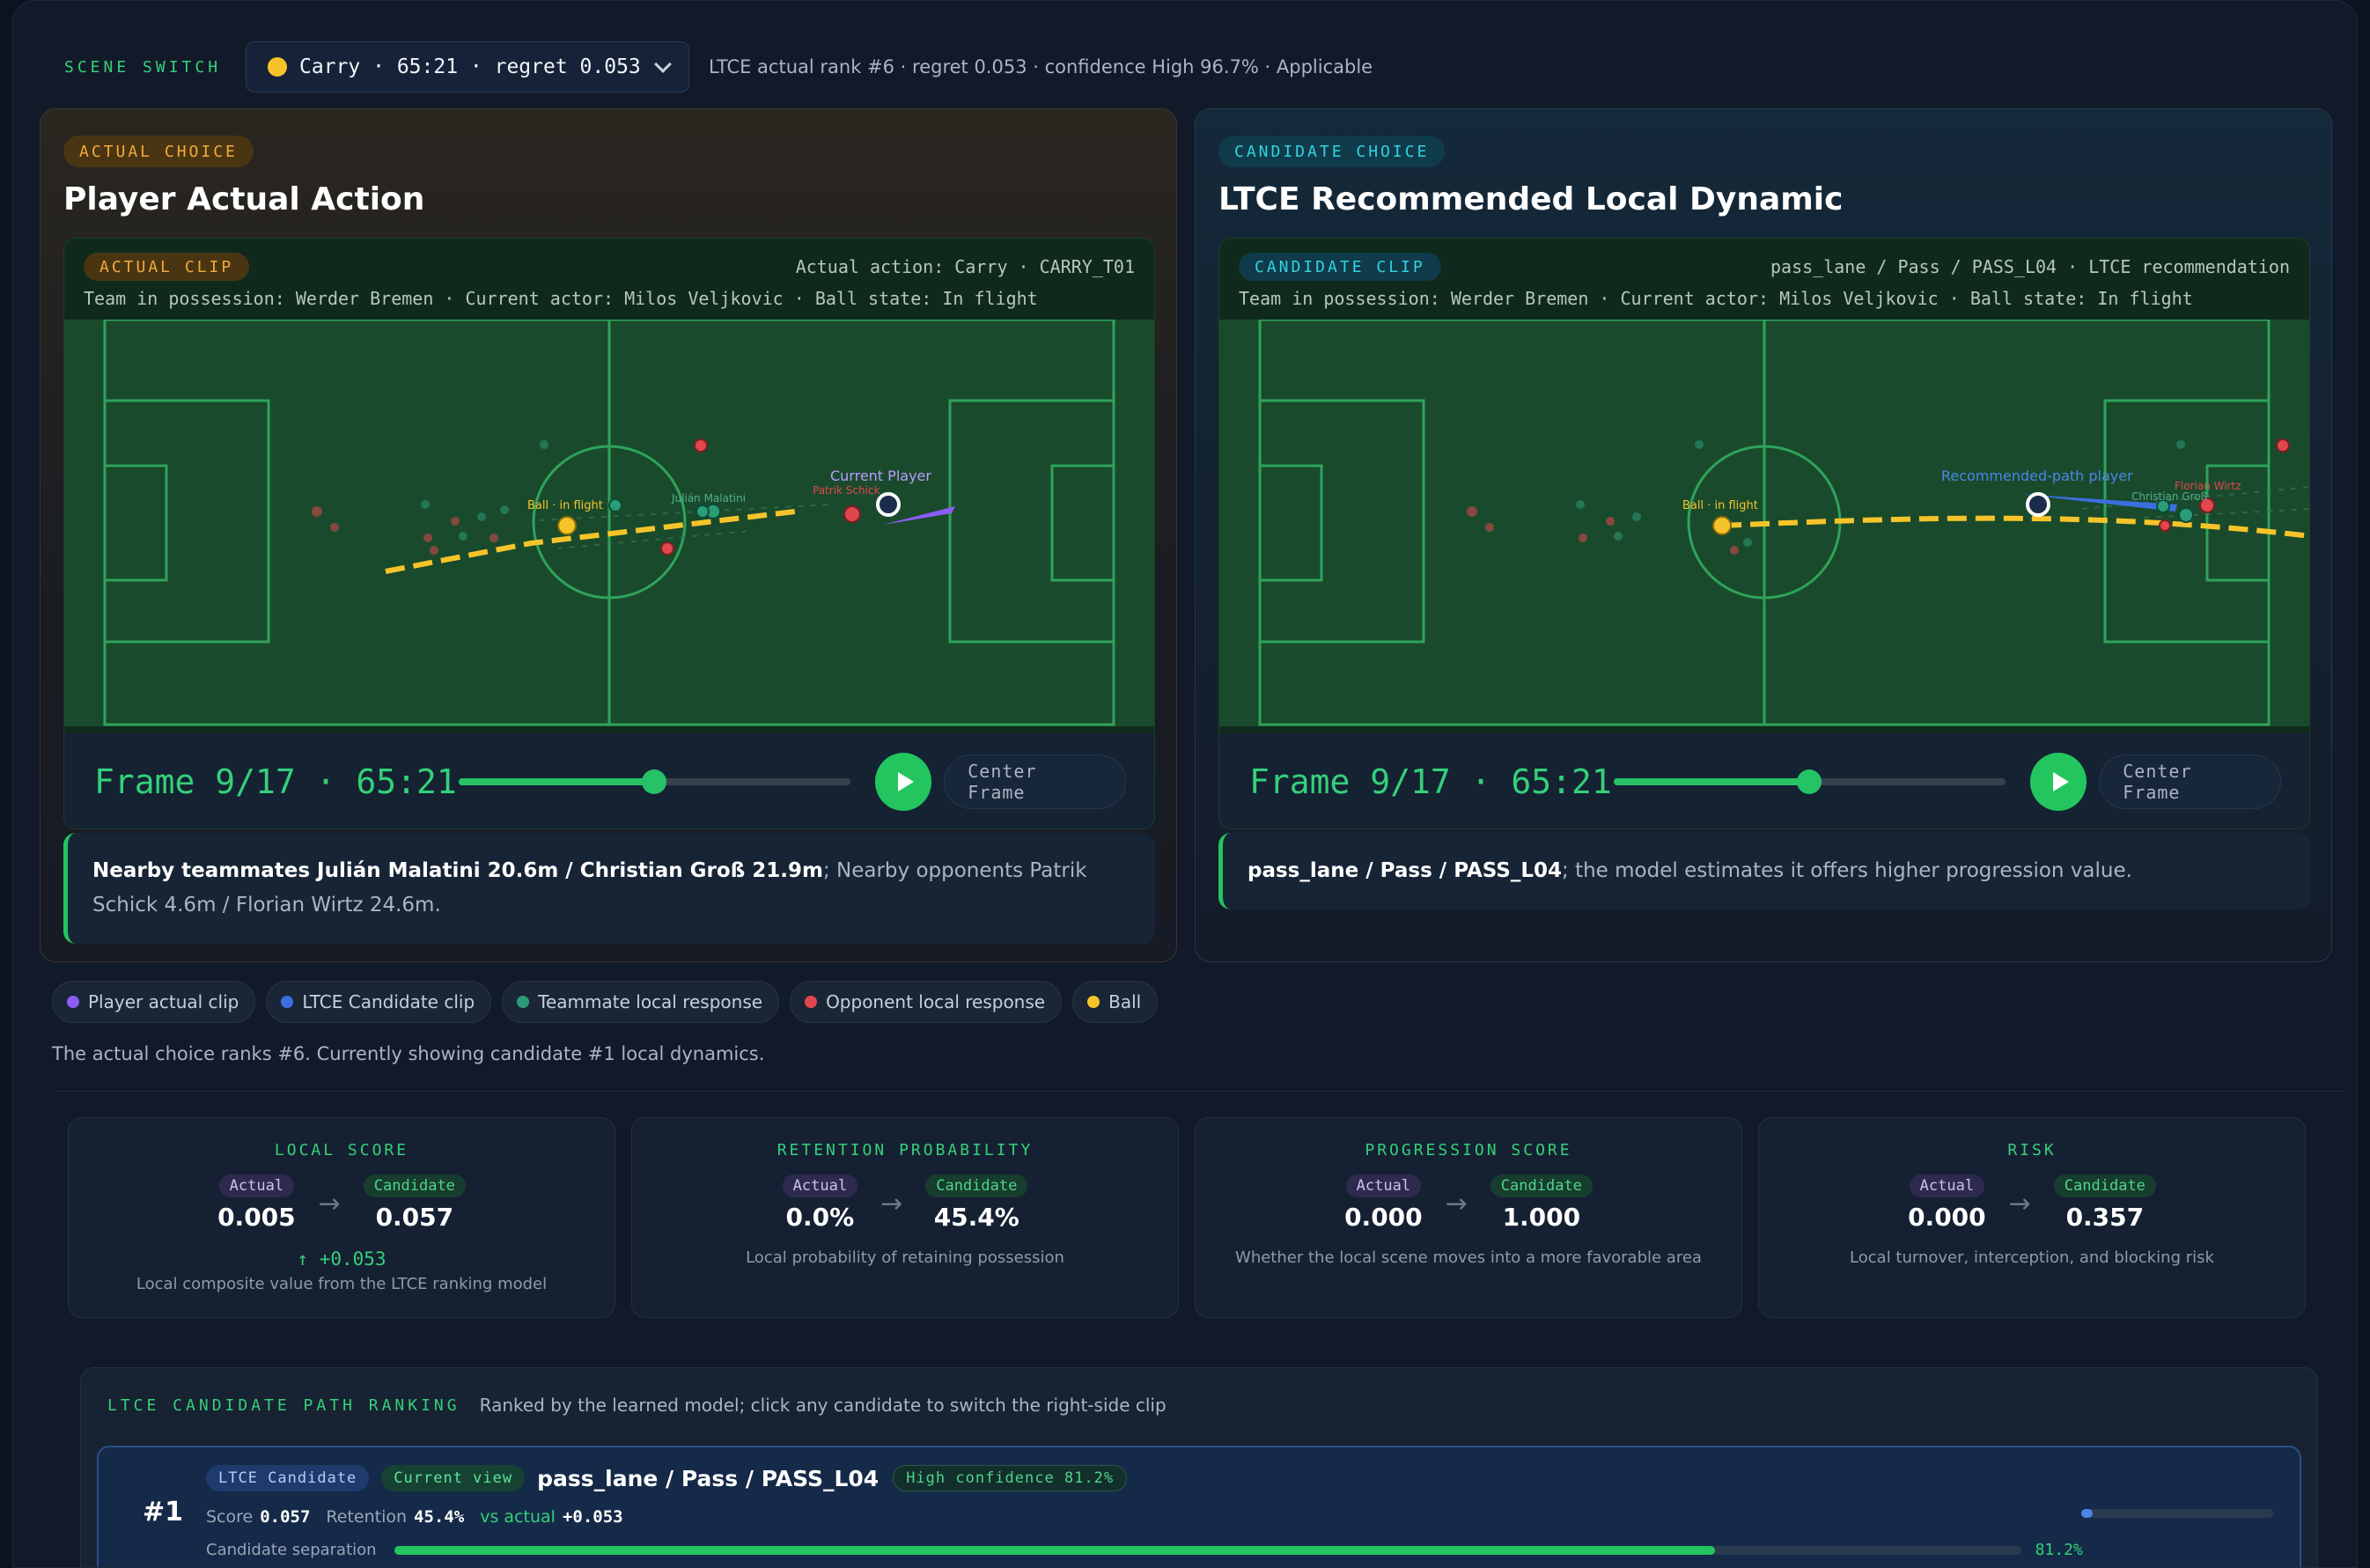 The width and height of the screenshot is (2370, 1568). I want to click on teammate-label: Julián Malatini, so click(708, 498).